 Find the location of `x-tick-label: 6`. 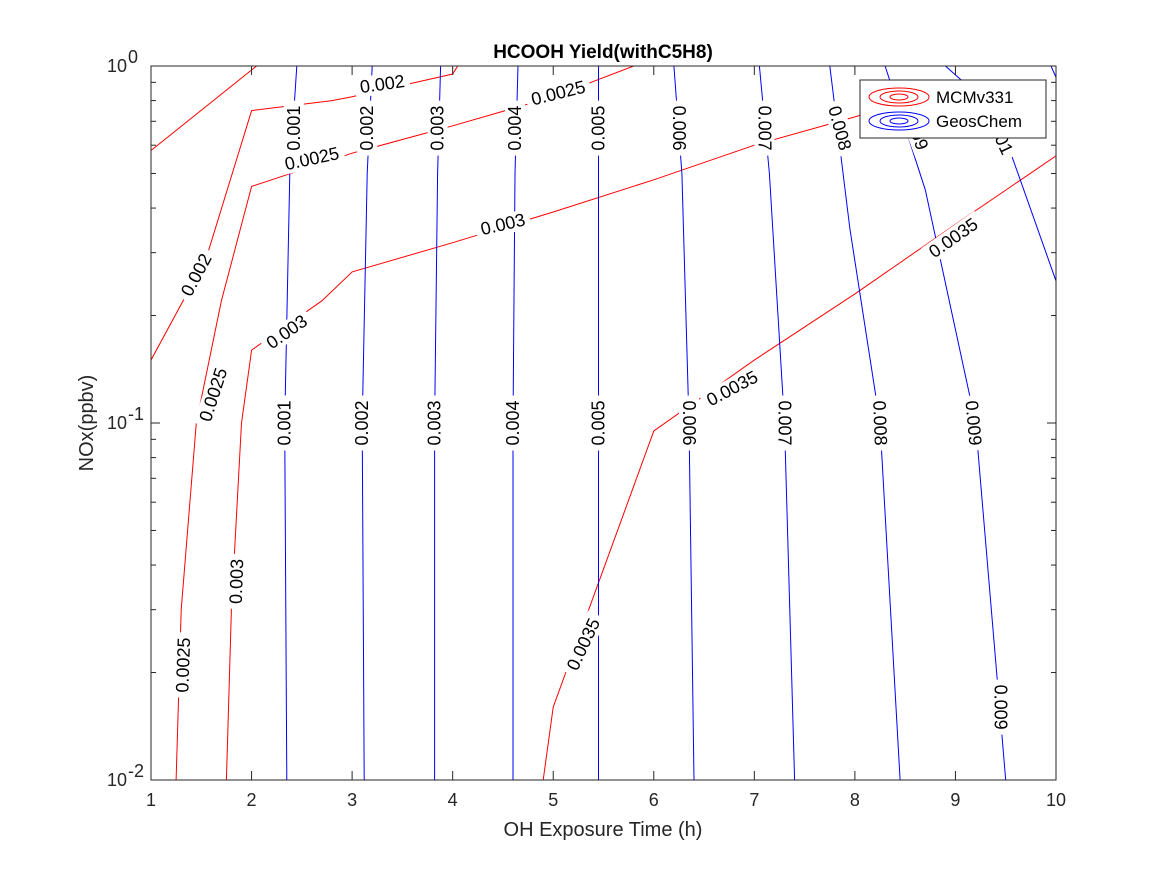

x-tick-label: 6 is located at coordinates (654, 800).